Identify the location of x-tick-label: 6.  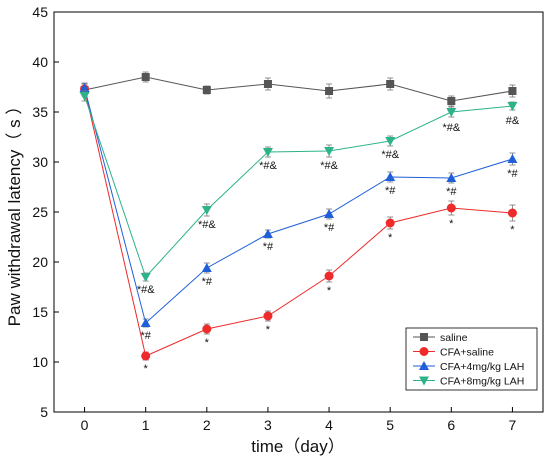
(451, 425).